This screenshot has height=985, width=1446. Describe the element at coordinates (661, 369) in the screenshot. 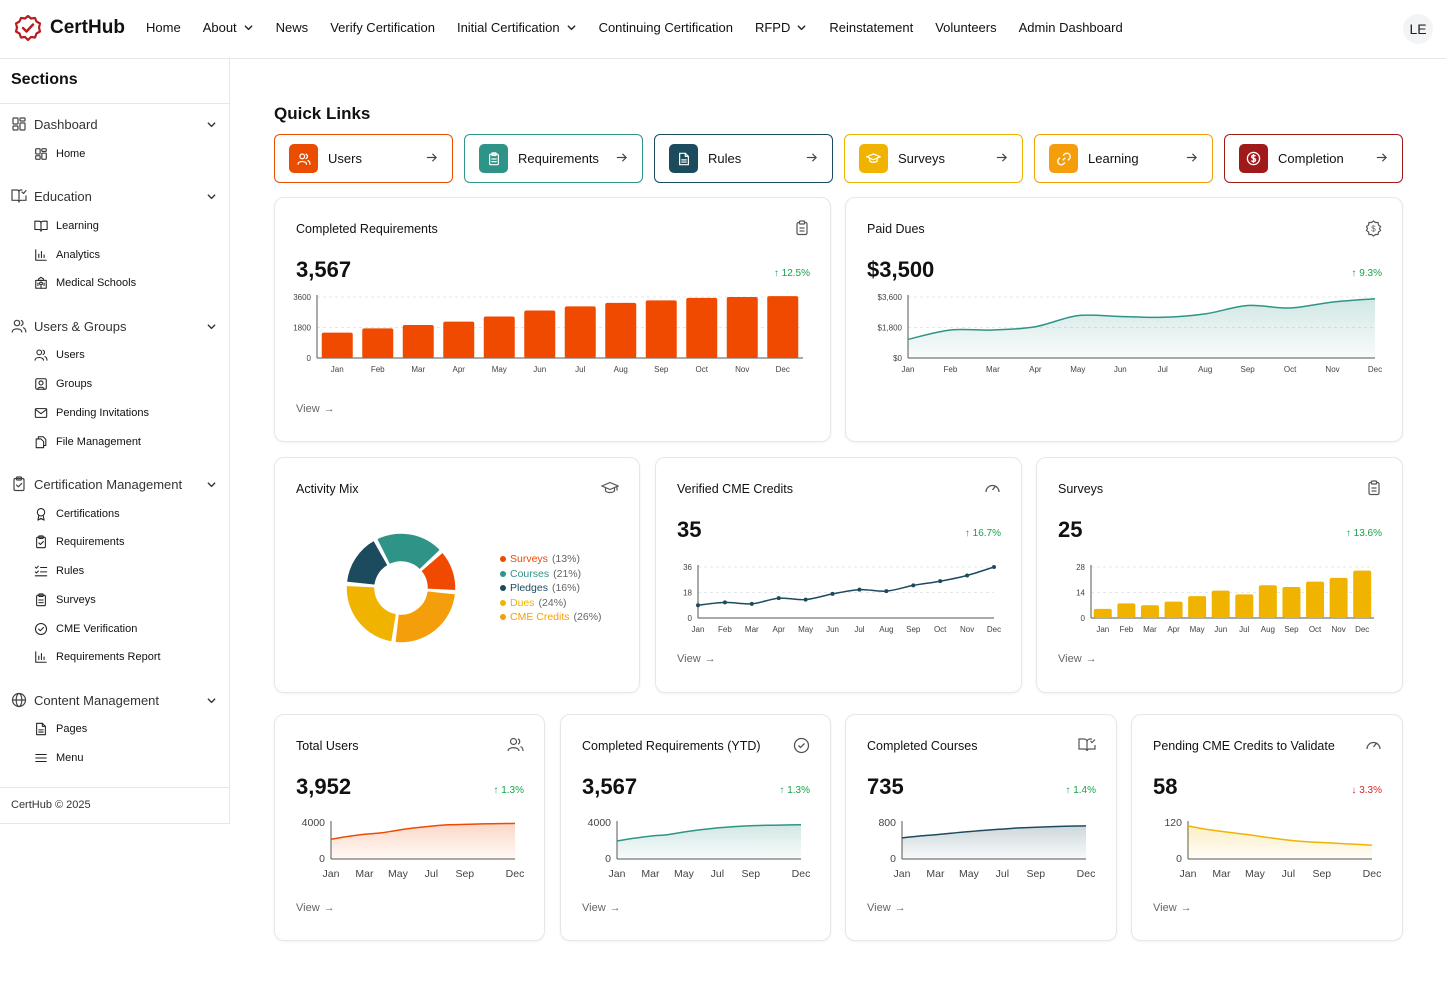

I see `x-tick-label: Sep` at that location.